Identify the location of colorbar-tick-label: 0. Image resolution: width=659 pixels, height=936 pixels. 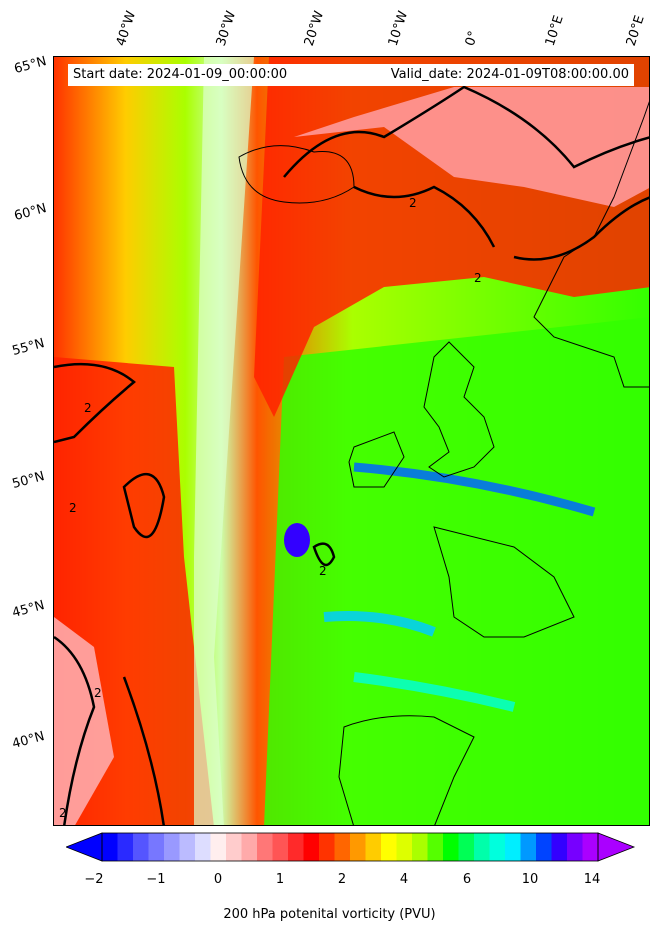
(218, 879).